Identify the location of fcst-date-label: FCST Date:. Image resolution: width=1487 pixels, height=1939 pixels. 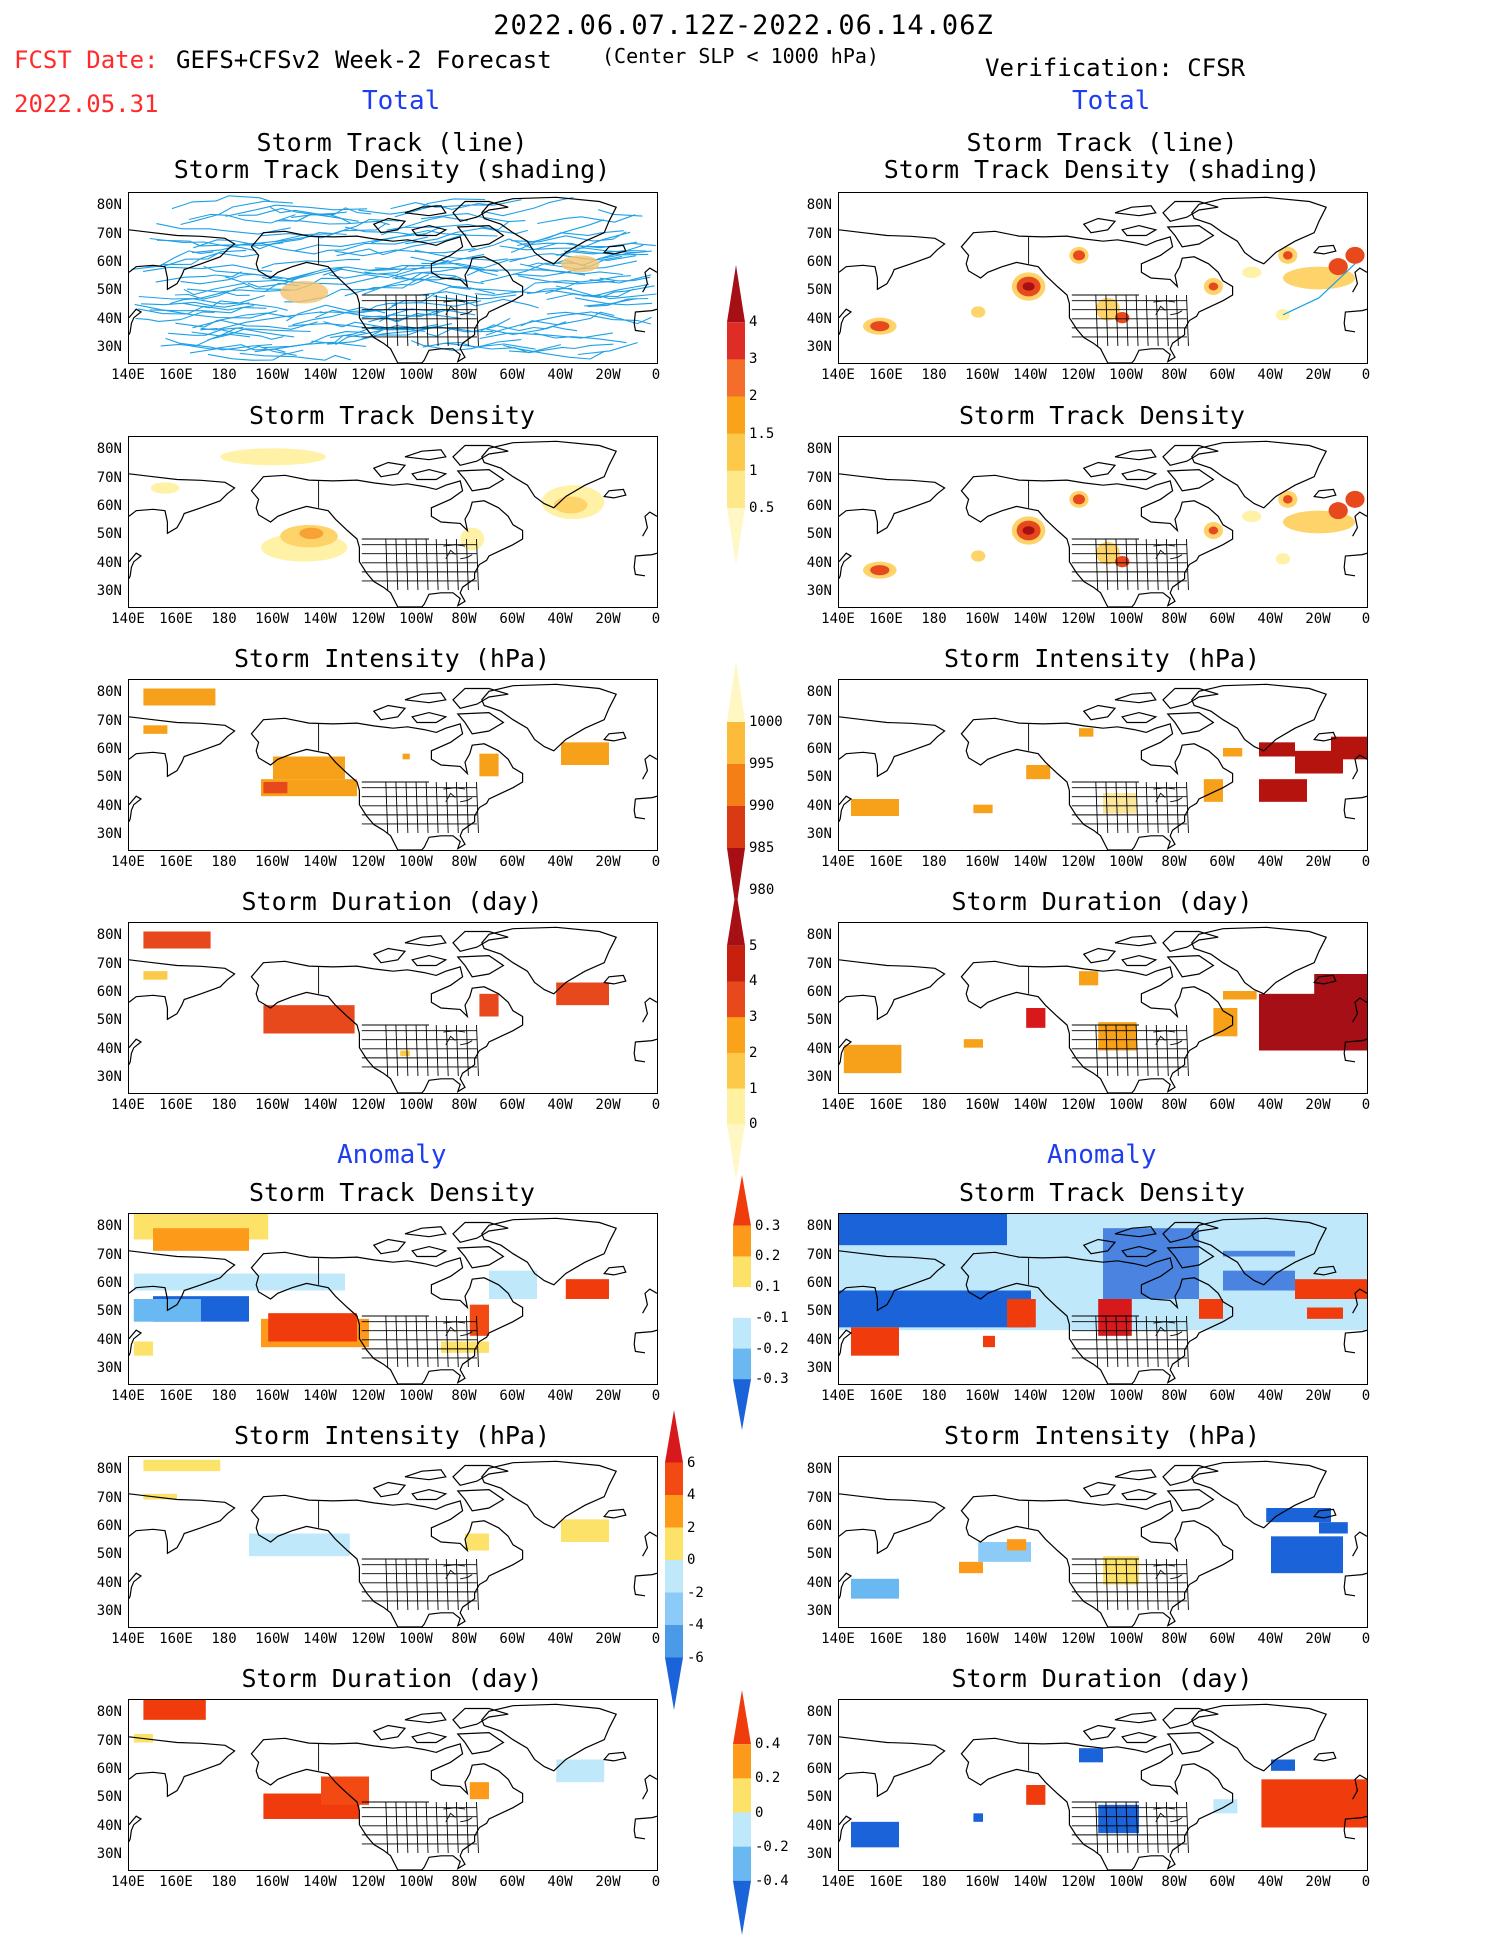
(86, 60).